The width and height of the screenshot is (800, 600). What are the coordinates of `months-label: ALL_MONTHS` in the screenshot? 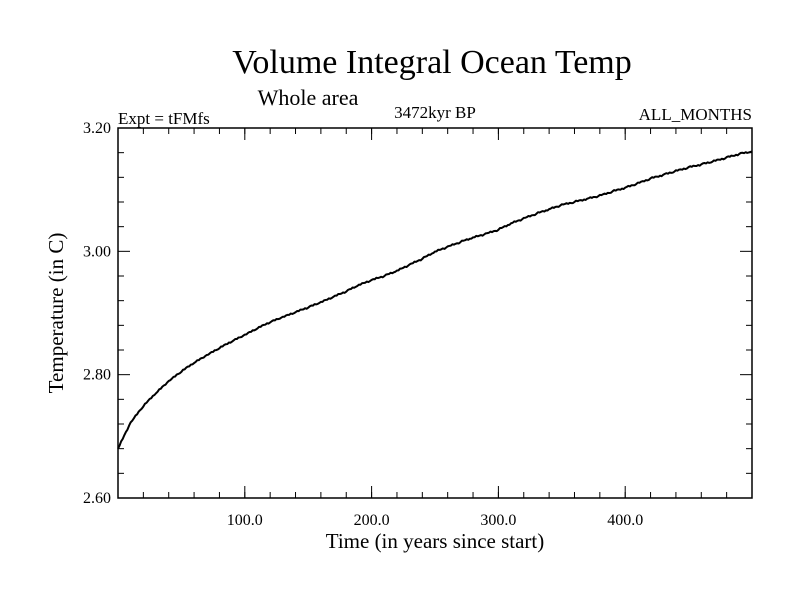 It's located at (695, 114).